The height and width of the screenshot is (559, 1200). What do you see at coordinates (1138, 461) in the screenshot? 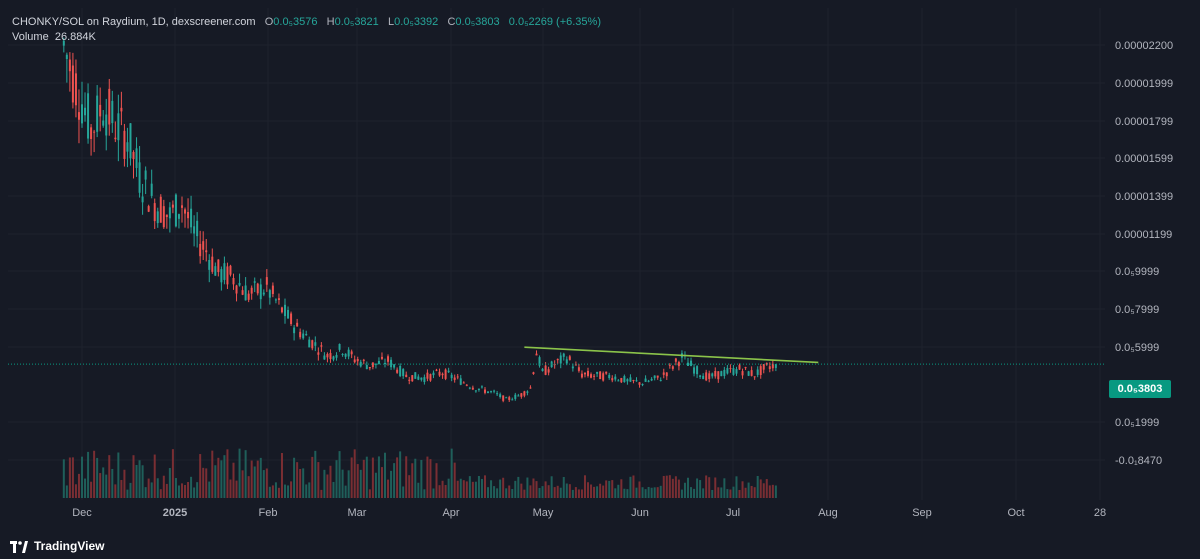
I see `y-tick-label: -0.0₁8470` at bounding box center [1138, 461].